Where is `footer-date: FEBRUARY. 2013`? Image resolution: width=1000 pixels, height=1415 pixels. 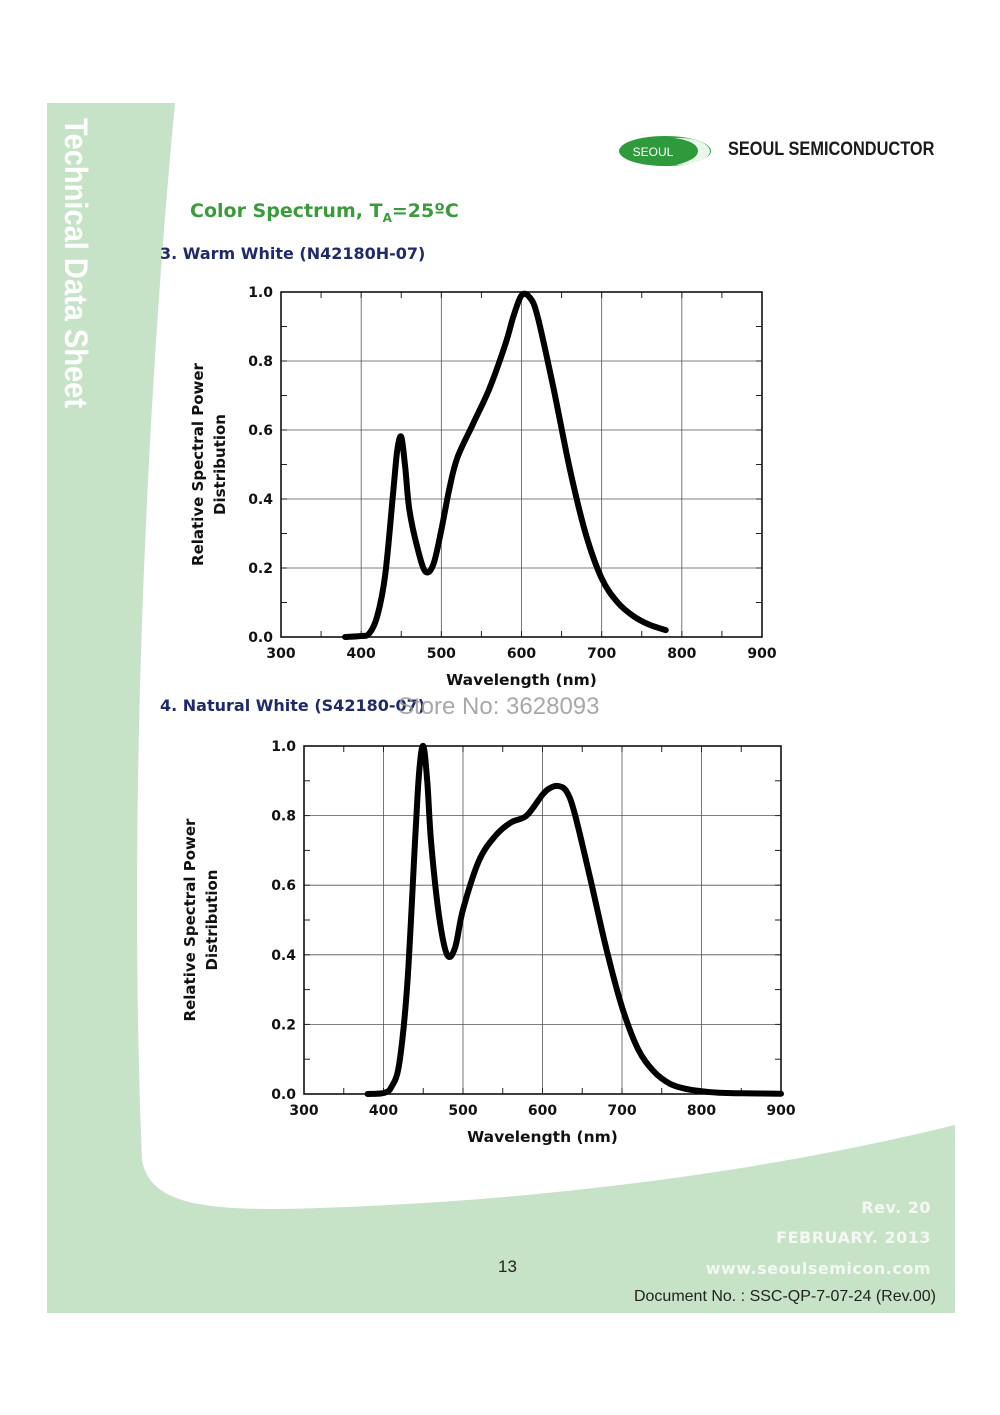 footer-date: FEBRUARY. 2013 is located at coordinates (853, 1237).